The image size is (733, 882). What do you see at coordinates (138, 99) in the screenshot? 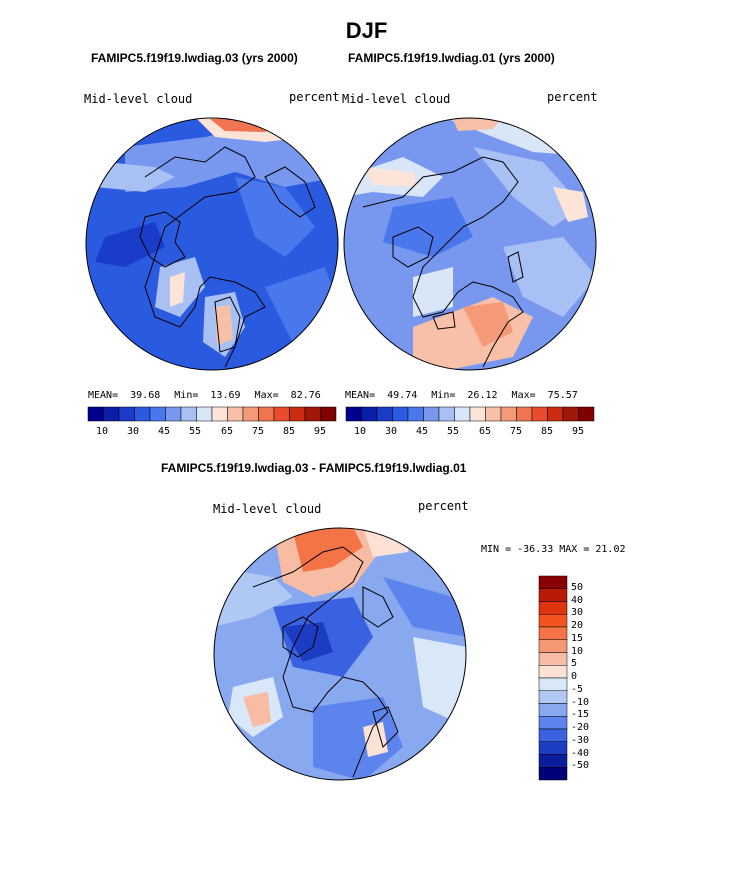
I see `panel-1-field-label: Mid-level cloud` at bounding box center [138, 99].